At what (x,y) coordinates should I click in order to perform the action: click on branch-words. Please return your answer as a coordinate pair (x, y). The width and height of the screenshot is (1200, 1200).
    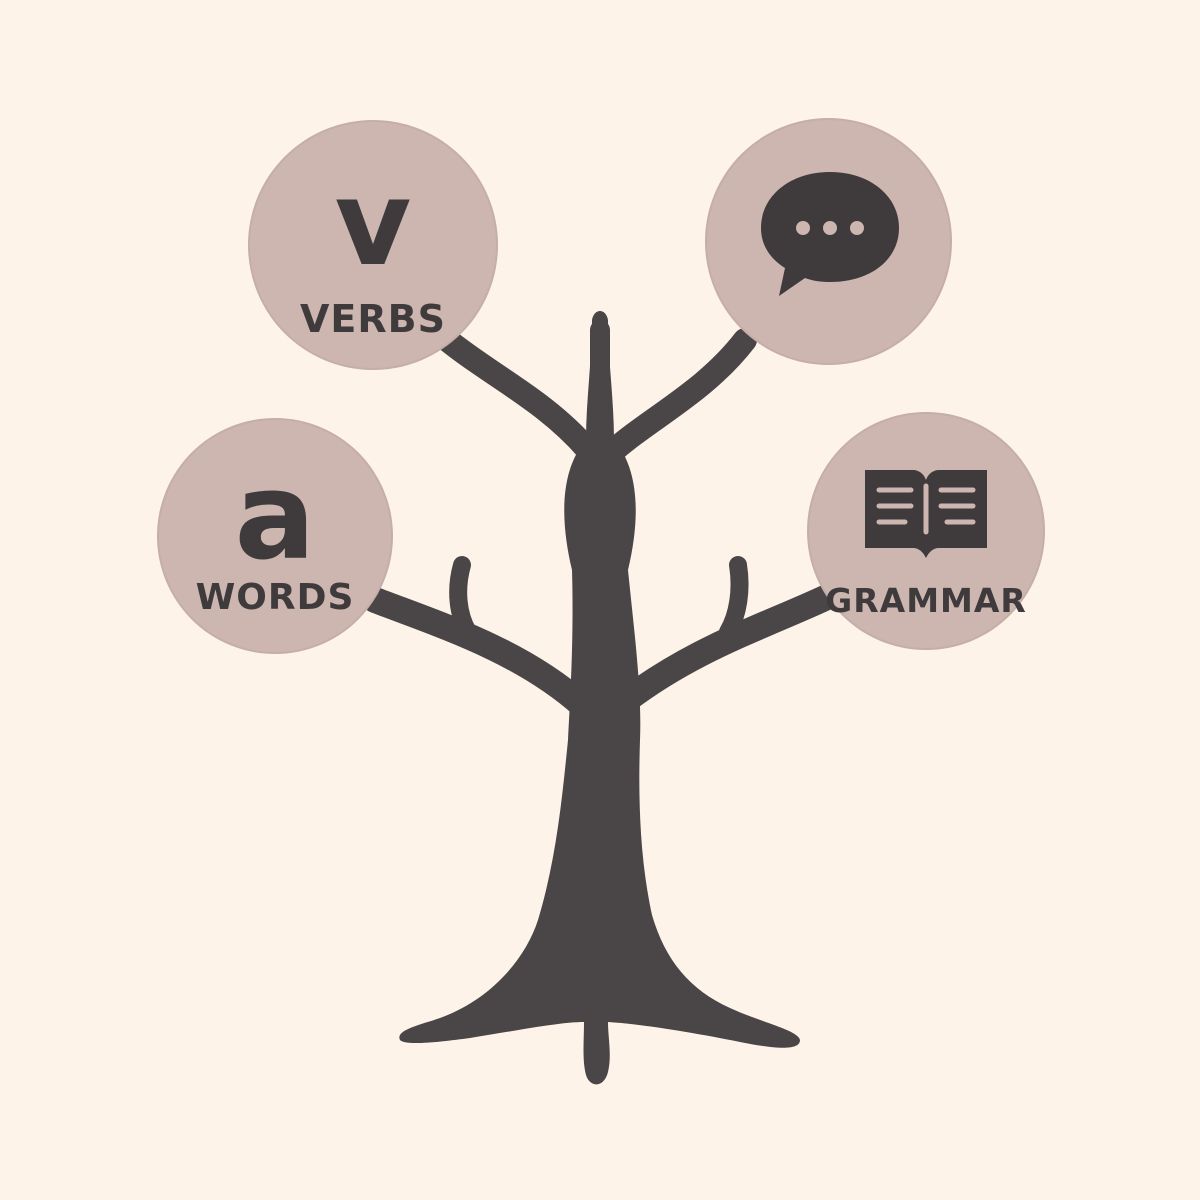
    Looking at the image, I should click on (478, 652).